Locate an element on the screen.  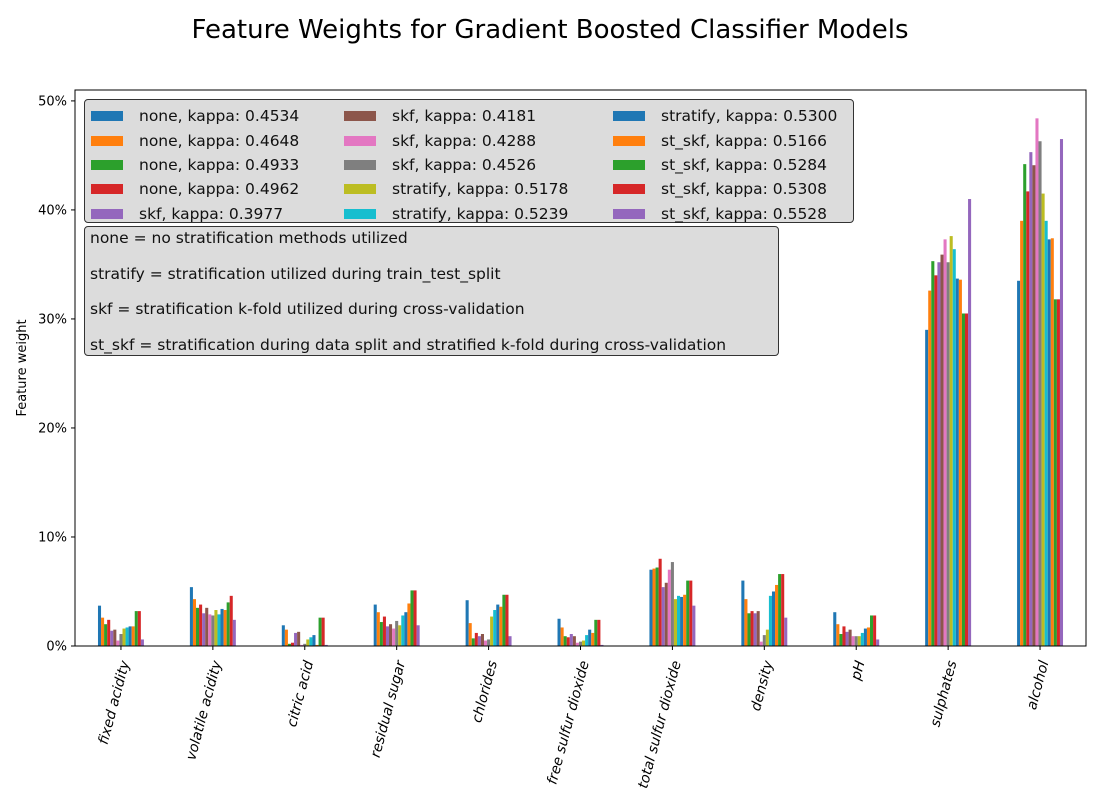
bar-7-free-sulfur-dioxide is located at coordinates (577, 644).